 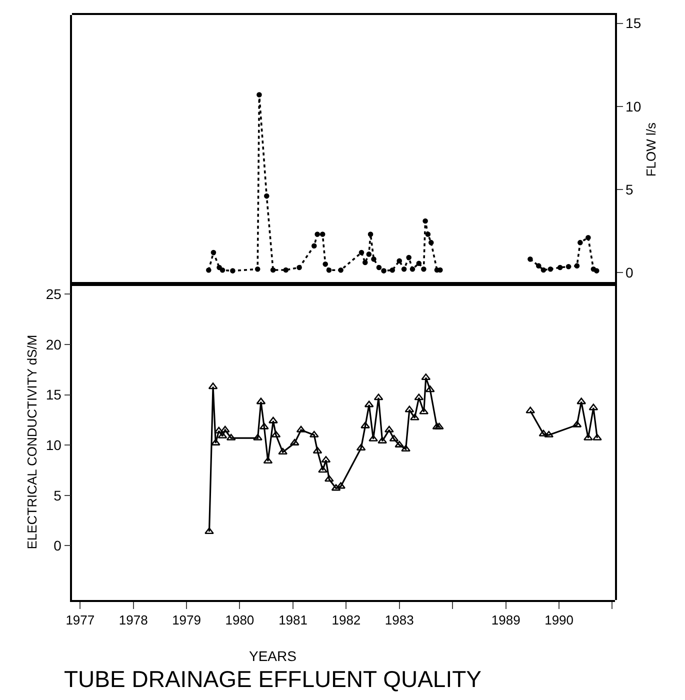 What do you see at coordinates (239, 620) in the screenshot?
I see `x-tick-label: 1980` at bounding box center [239, 620].